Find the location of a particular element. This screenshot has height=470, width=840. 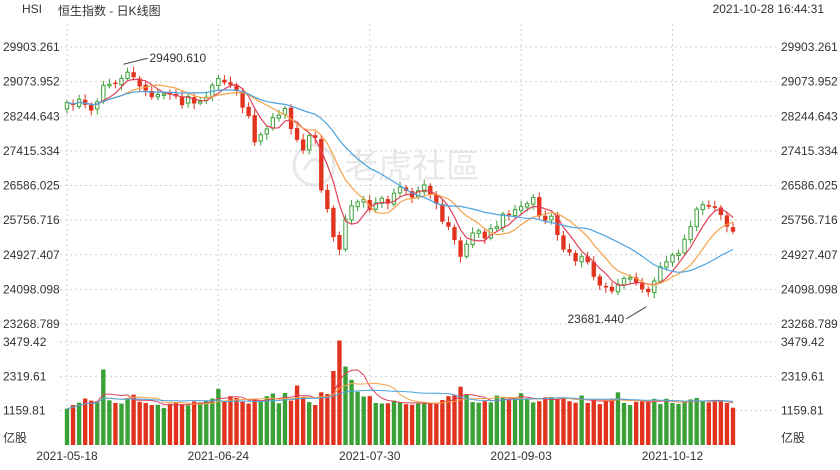

volume-unit-right: 亿股 is located at coordinates (793, 437).